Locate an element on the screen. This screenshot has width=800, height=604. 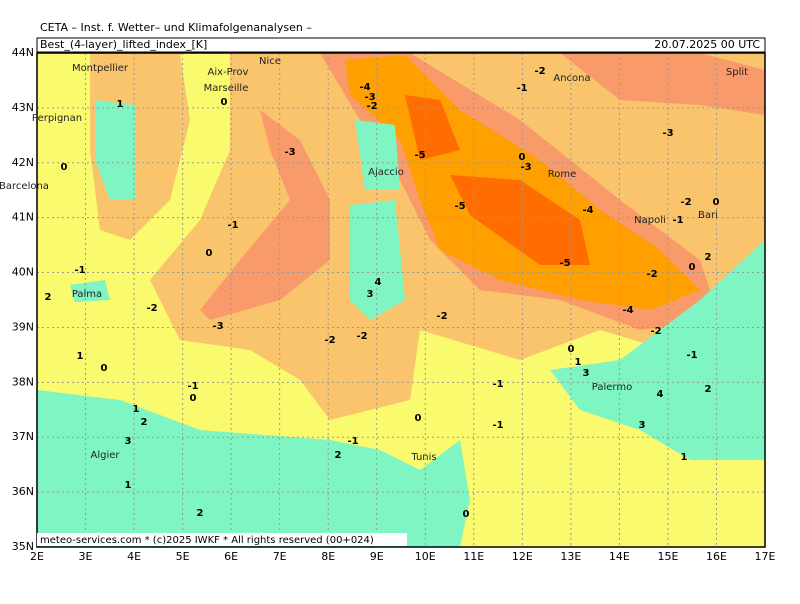
salmon-region is located at coordinates (662, 84).